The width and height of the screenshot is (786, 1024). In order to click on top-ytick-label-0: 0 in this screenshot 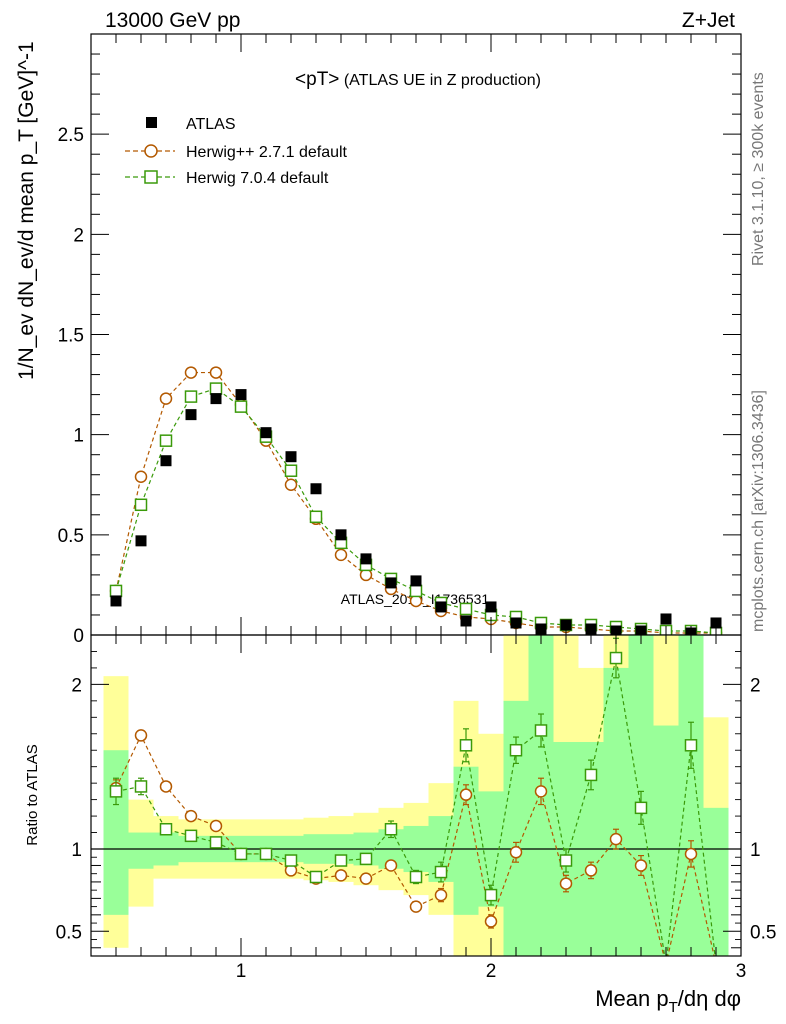, I will do `click(78, 636)`.